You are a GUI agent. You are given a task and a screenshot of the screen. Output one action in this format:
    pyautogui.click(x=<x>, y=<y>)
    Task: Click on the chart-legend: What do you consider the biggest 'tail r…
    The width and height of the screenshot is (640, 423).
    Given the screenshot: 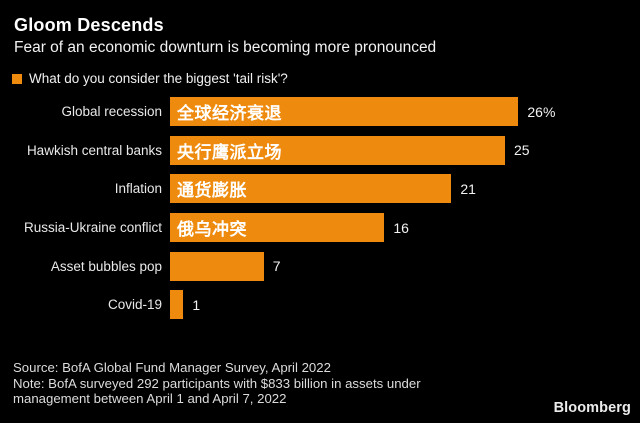 What is the action you would take?
    pyautogui.click(x=326, y=79)
    